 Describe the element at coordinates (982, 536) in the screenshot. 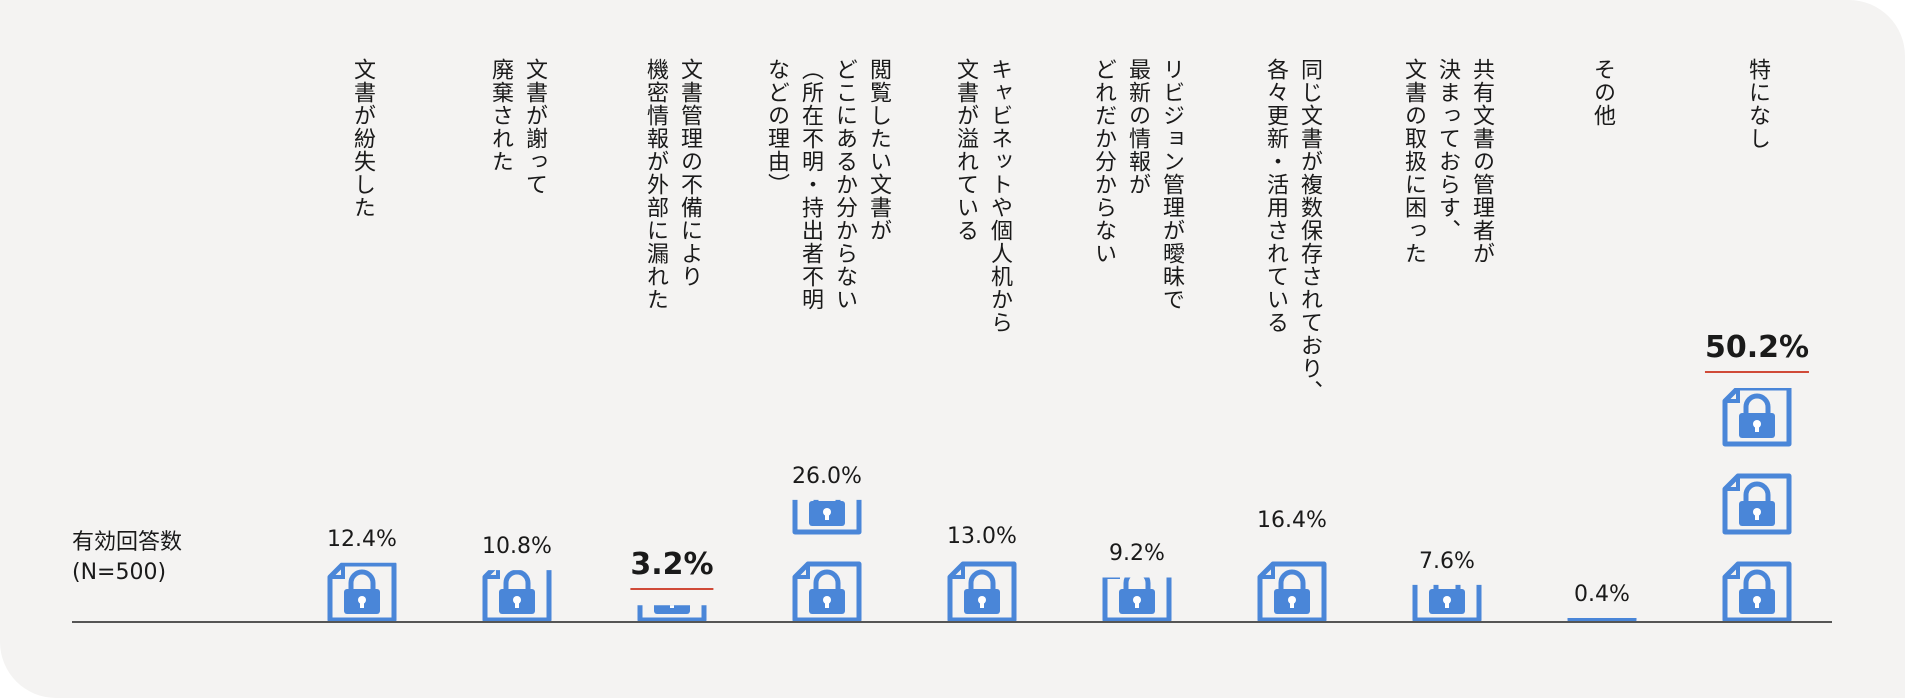

I see `value-label-5: 13.0%` at that location.